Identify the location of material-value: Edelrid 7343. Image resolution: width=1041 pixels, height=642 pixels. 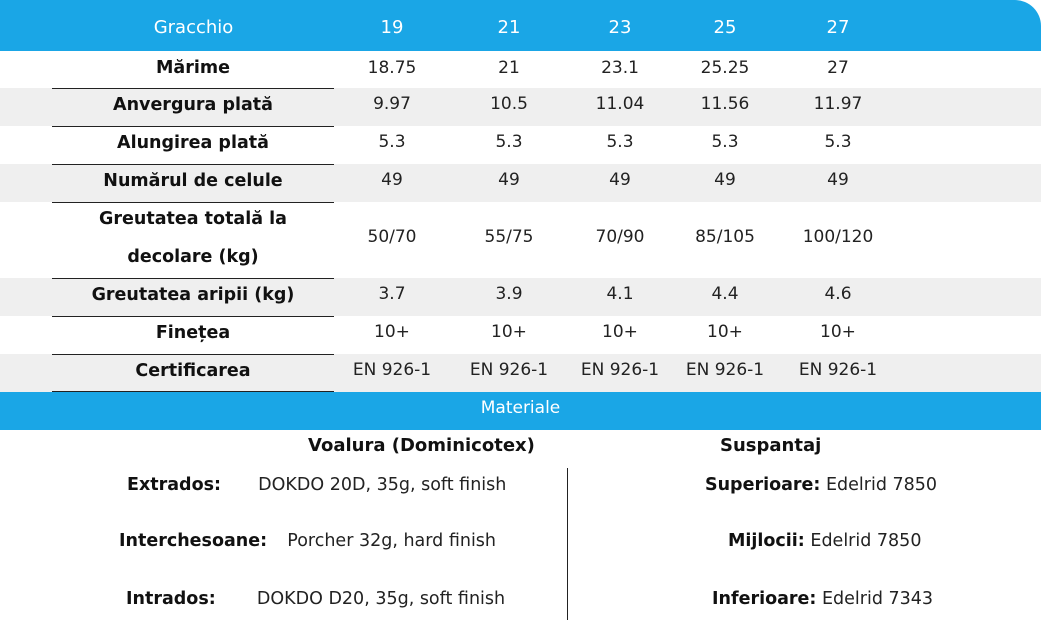
(878, 599).